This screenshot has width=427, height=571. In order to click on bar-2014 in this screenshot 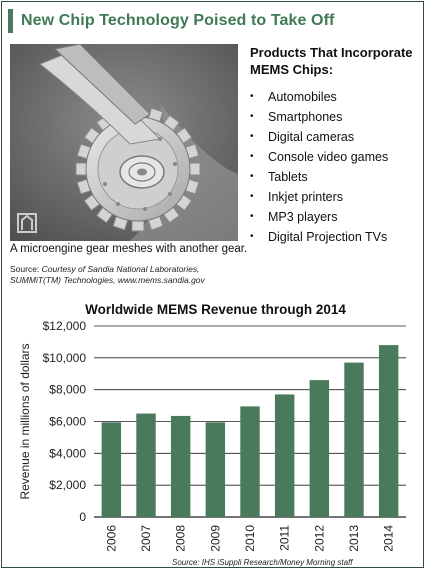, I will do `click(388, 431)`.